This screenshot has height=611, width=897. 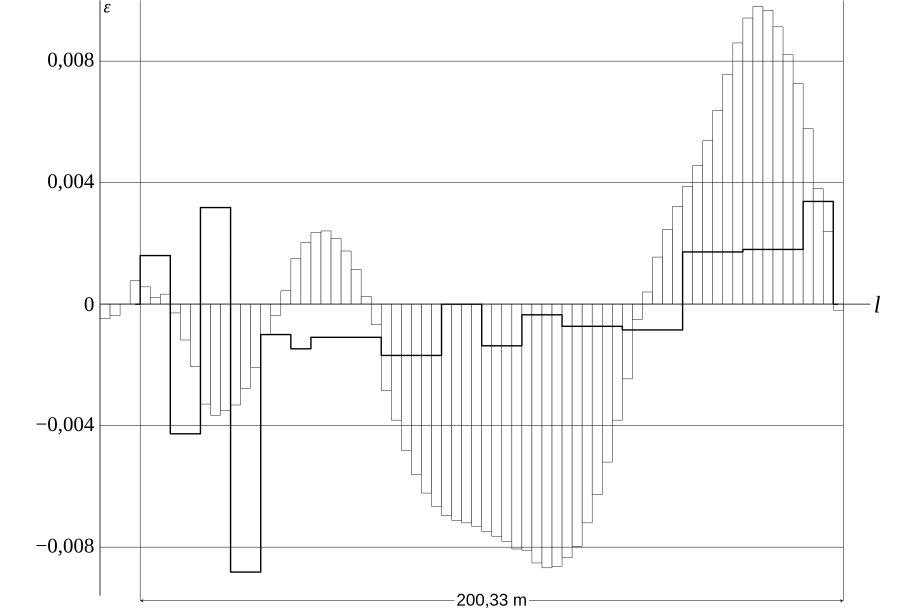 What do you see at coordinates (65, 425) in the screenshot?
I see `y-tick-label: −0,004` at bounding box center [65, 425].